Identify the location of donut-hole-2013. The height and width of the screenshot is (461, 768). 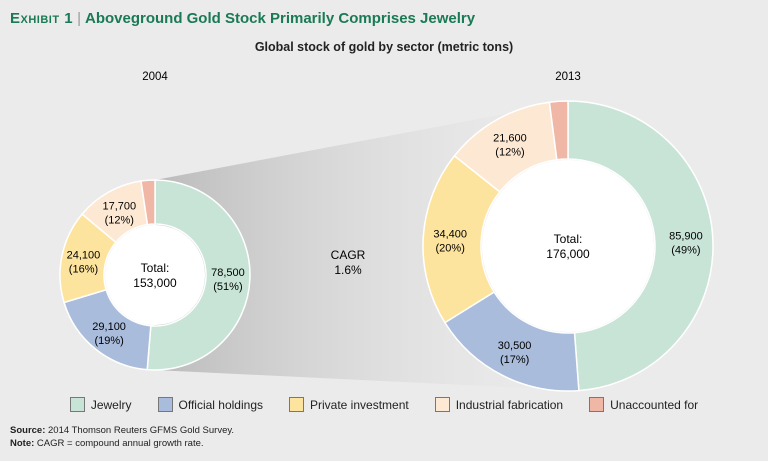
(568, 246).